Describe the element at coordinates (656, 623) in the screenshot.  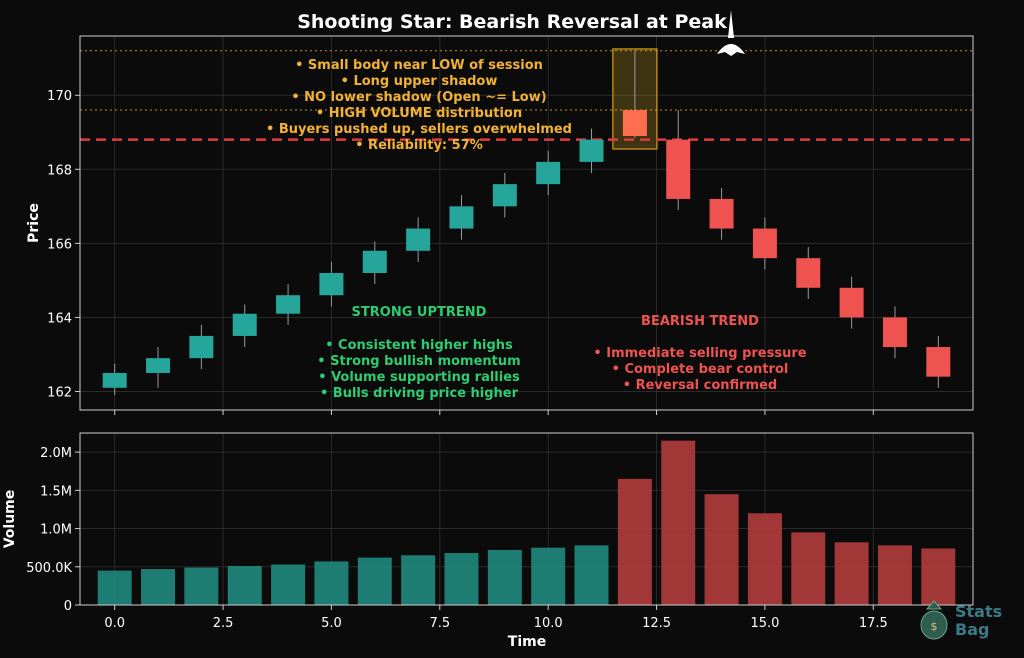
I see `time-tick-label: 12.5` at that location.